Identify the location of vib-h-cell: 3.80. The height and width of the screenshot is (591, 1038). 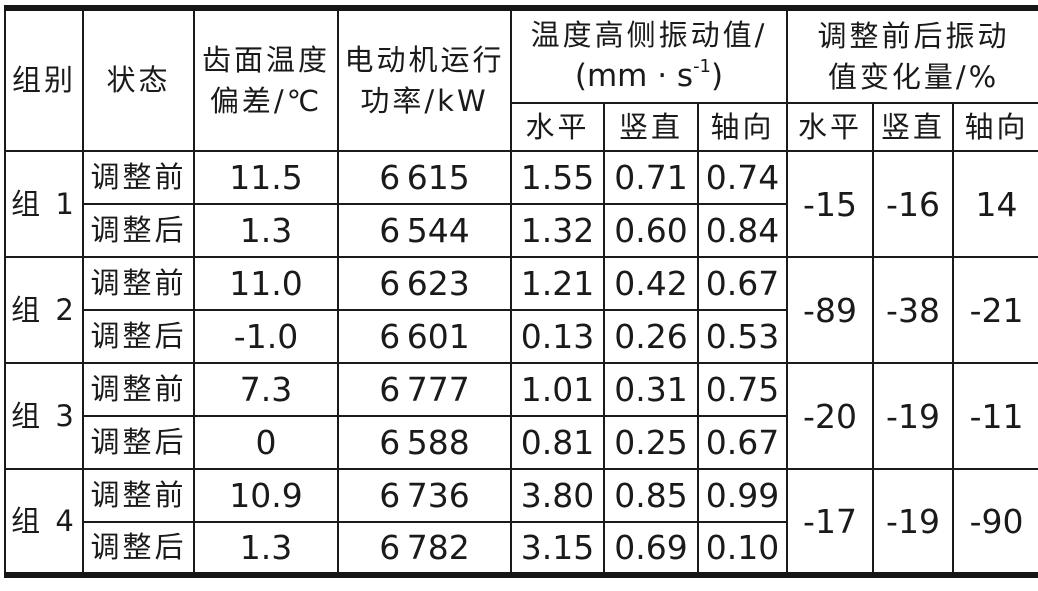
(557, 495).